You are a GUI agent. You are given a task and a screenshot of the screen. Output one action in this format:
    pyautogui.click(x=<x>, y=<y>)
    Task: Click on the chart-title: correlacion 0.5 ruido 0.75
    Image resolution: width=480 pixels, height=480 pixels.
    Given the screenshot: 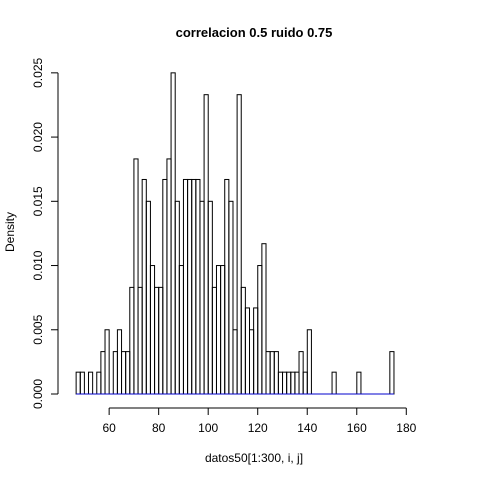 What is the action you would take?
    pyautogui.click(x=254, y=32)
    